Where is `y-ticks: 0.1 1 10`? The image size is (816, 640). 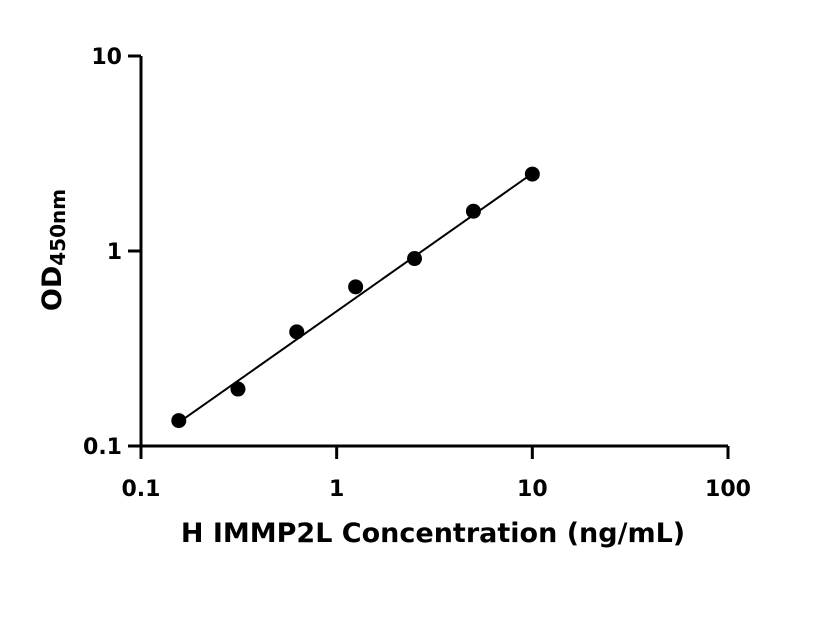
y-ticks: 0.1 1 10 is located at coordinates (112, 252).